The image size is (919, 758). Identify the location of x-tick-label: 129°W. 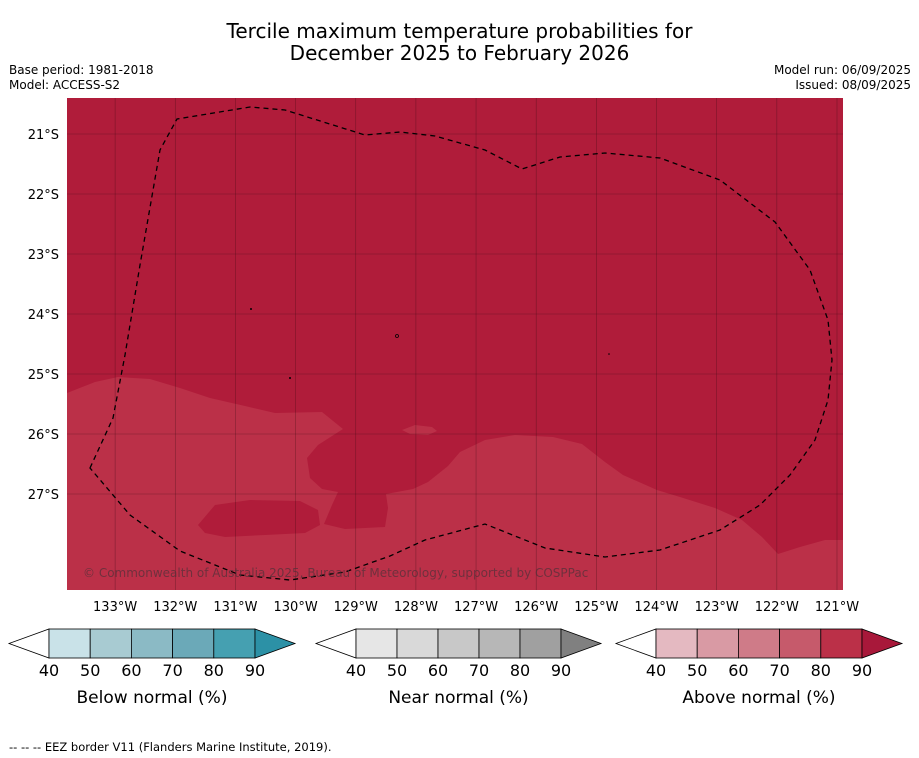
(356, 607).